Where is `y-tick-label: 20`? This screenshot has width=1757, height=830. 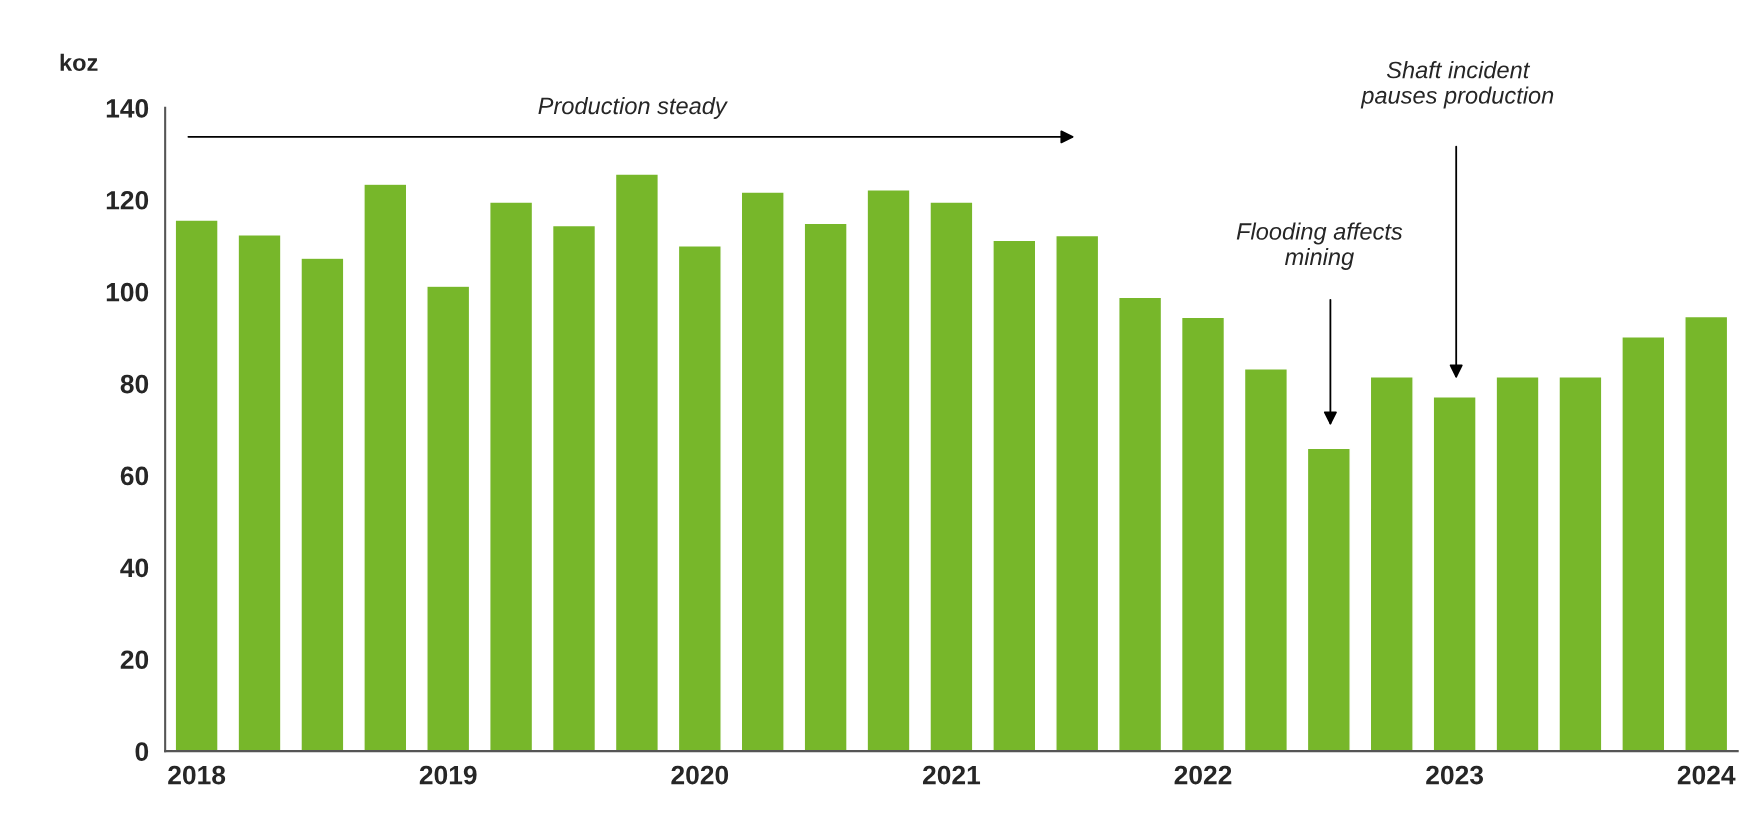
y-tick-label: 20 is located at coordinates (134, 660).